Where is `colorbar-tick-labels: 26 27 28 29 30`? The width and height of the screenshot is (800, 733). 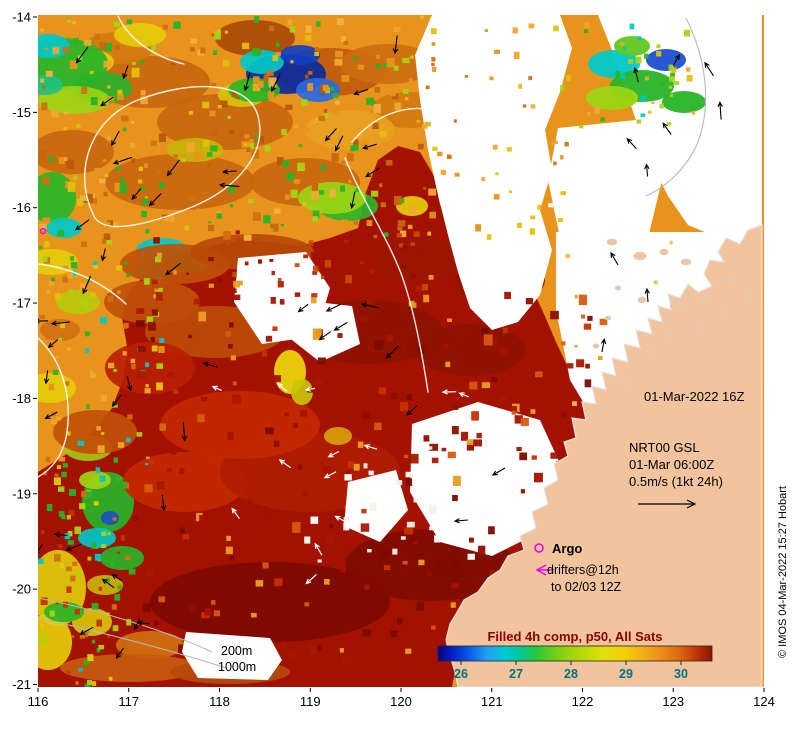
colorbar-tick-labels: 26 27 28 29 30 is located at coordinates (571, 671).